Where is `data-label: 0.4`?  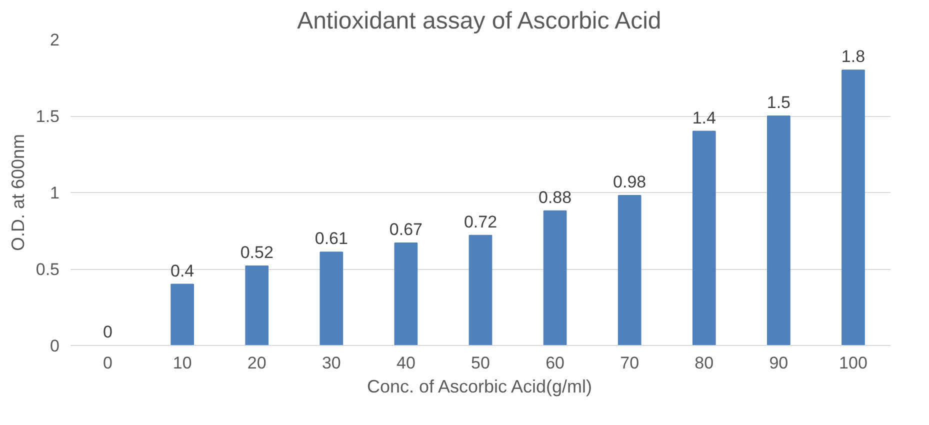 data-label: 0.4 is located at coordinates (182, 270).